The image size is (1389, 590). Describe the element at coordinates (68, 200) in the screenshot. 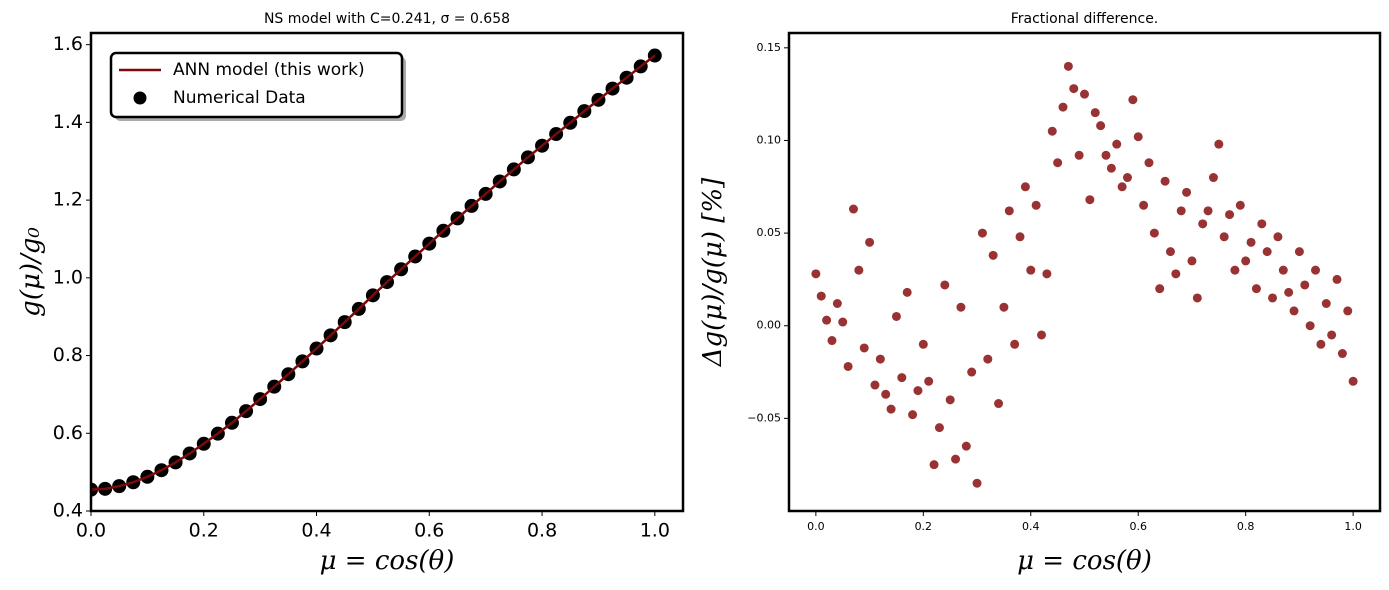

I see `y-tick-label: 1.2` at that location.